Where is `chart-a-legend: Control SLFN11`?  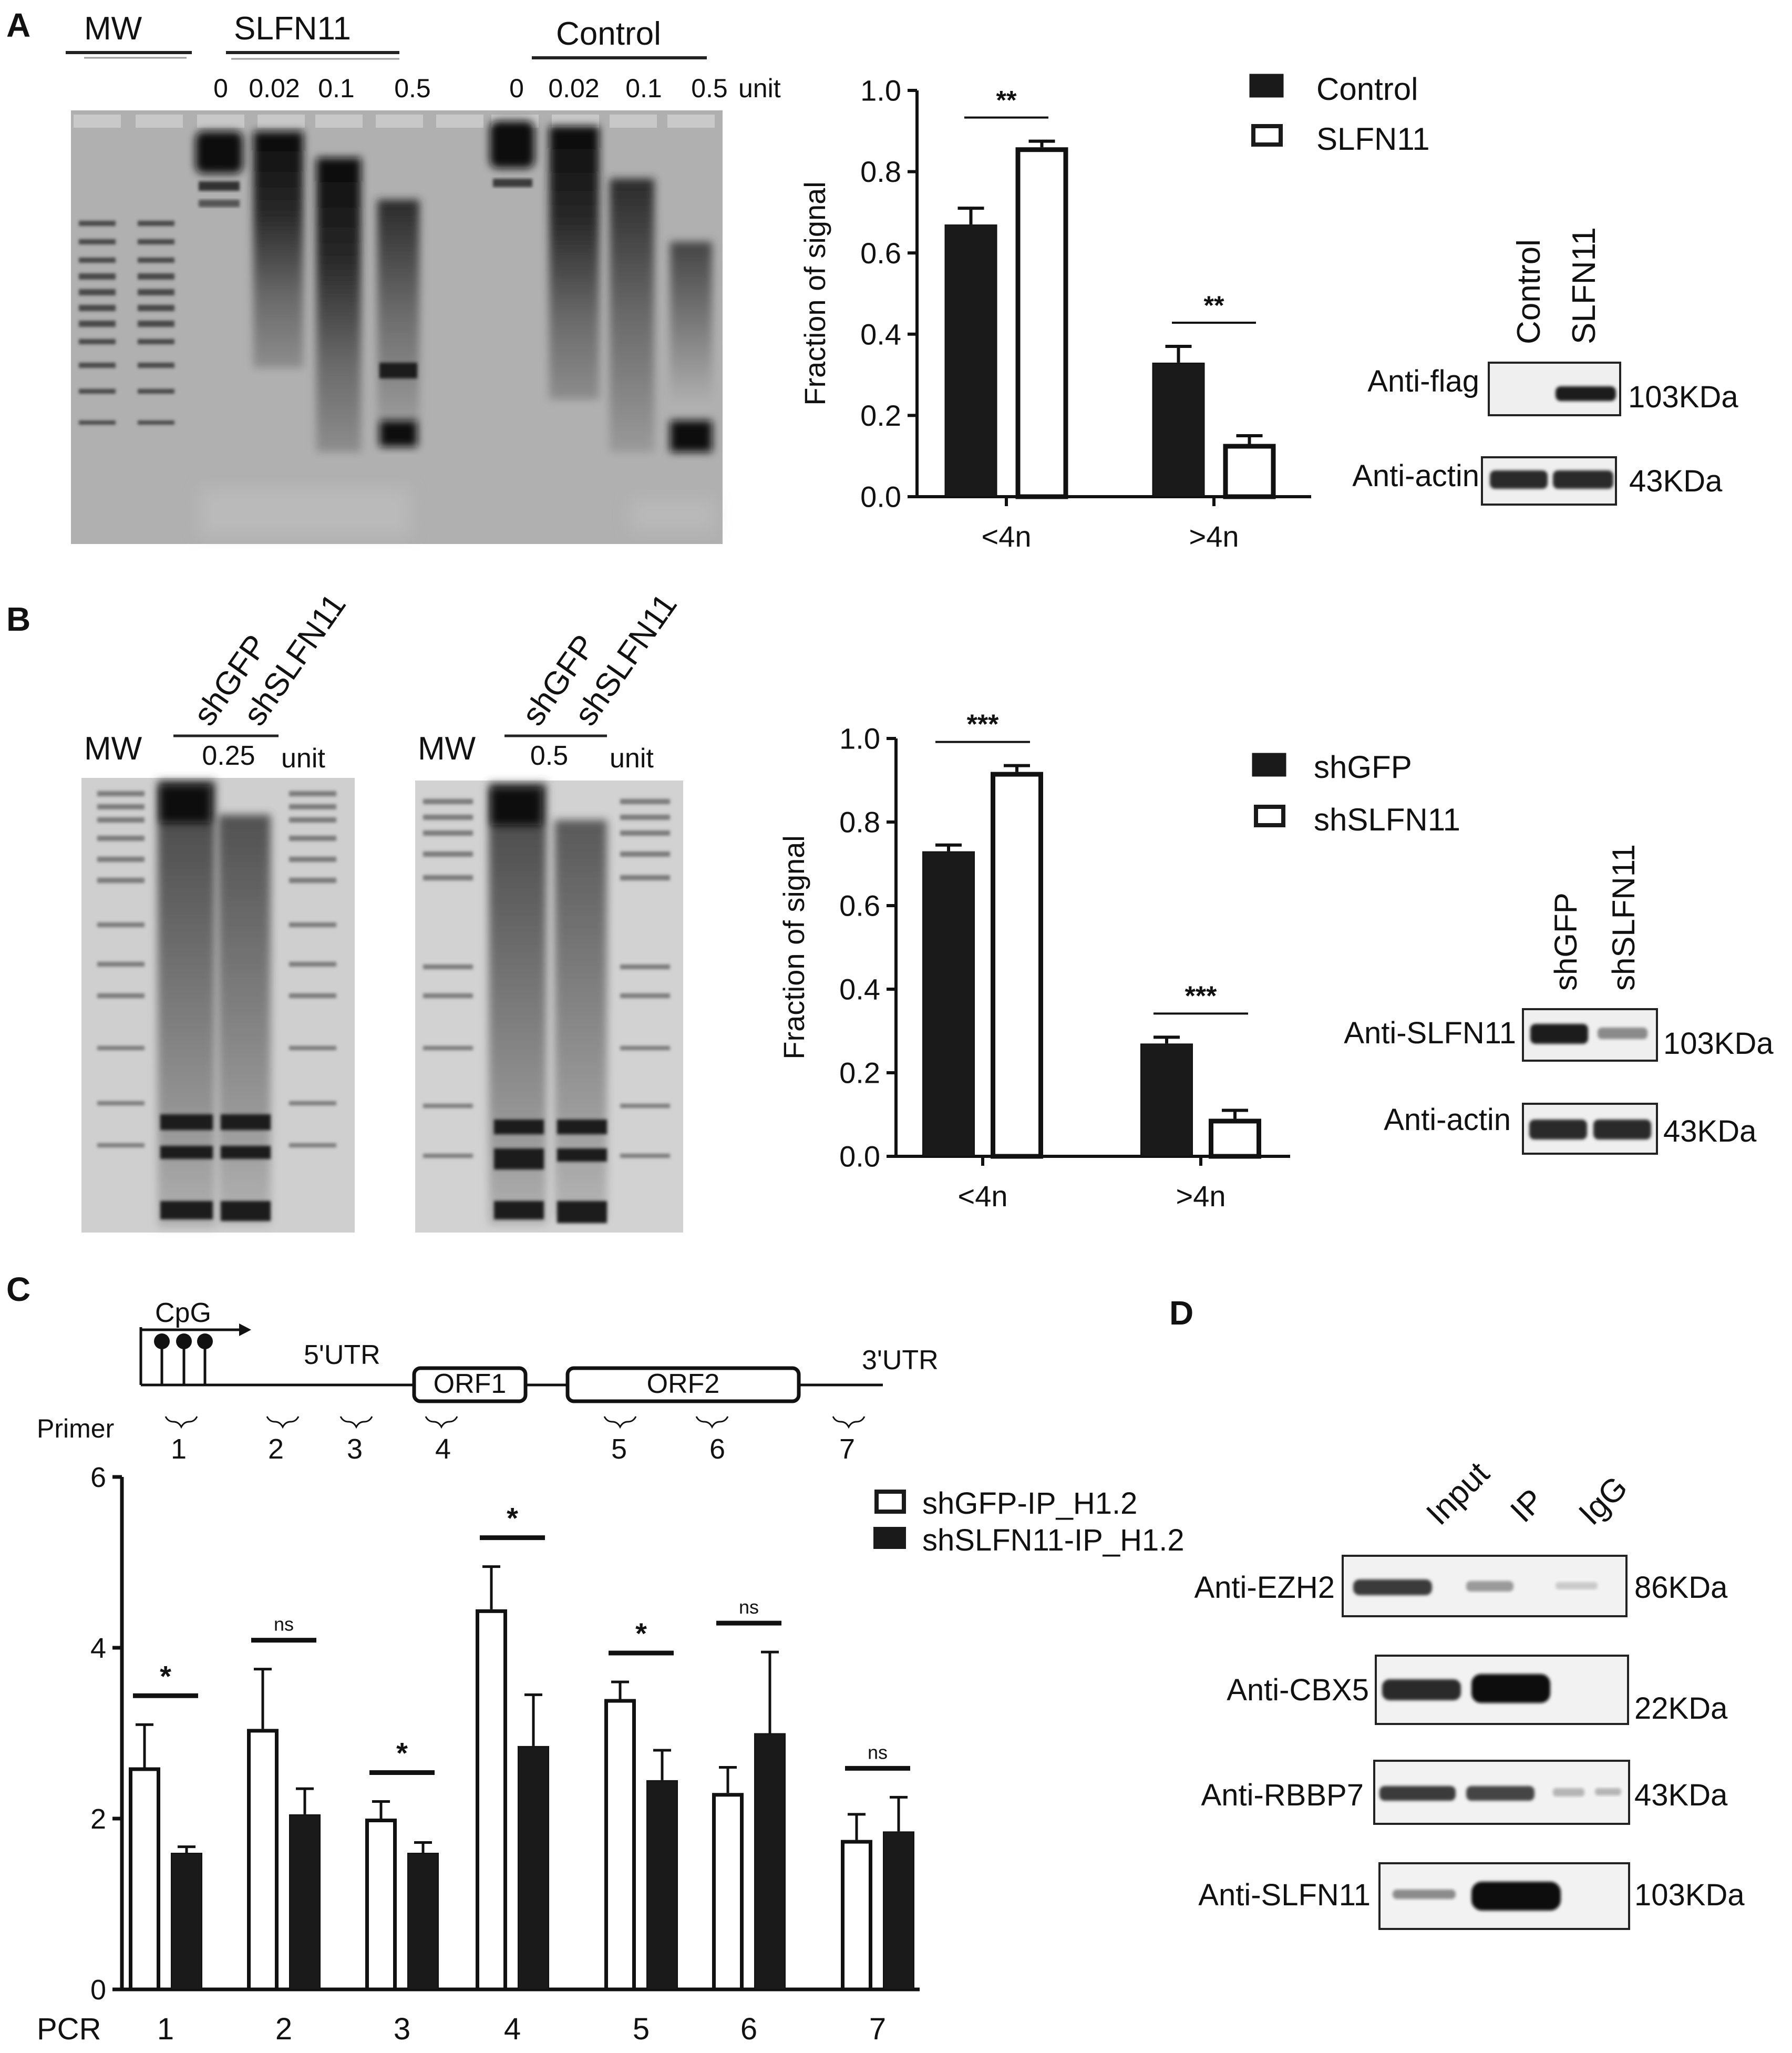 chart-a-legend: Control SLFN11 is located at coordinates (1339, 114).